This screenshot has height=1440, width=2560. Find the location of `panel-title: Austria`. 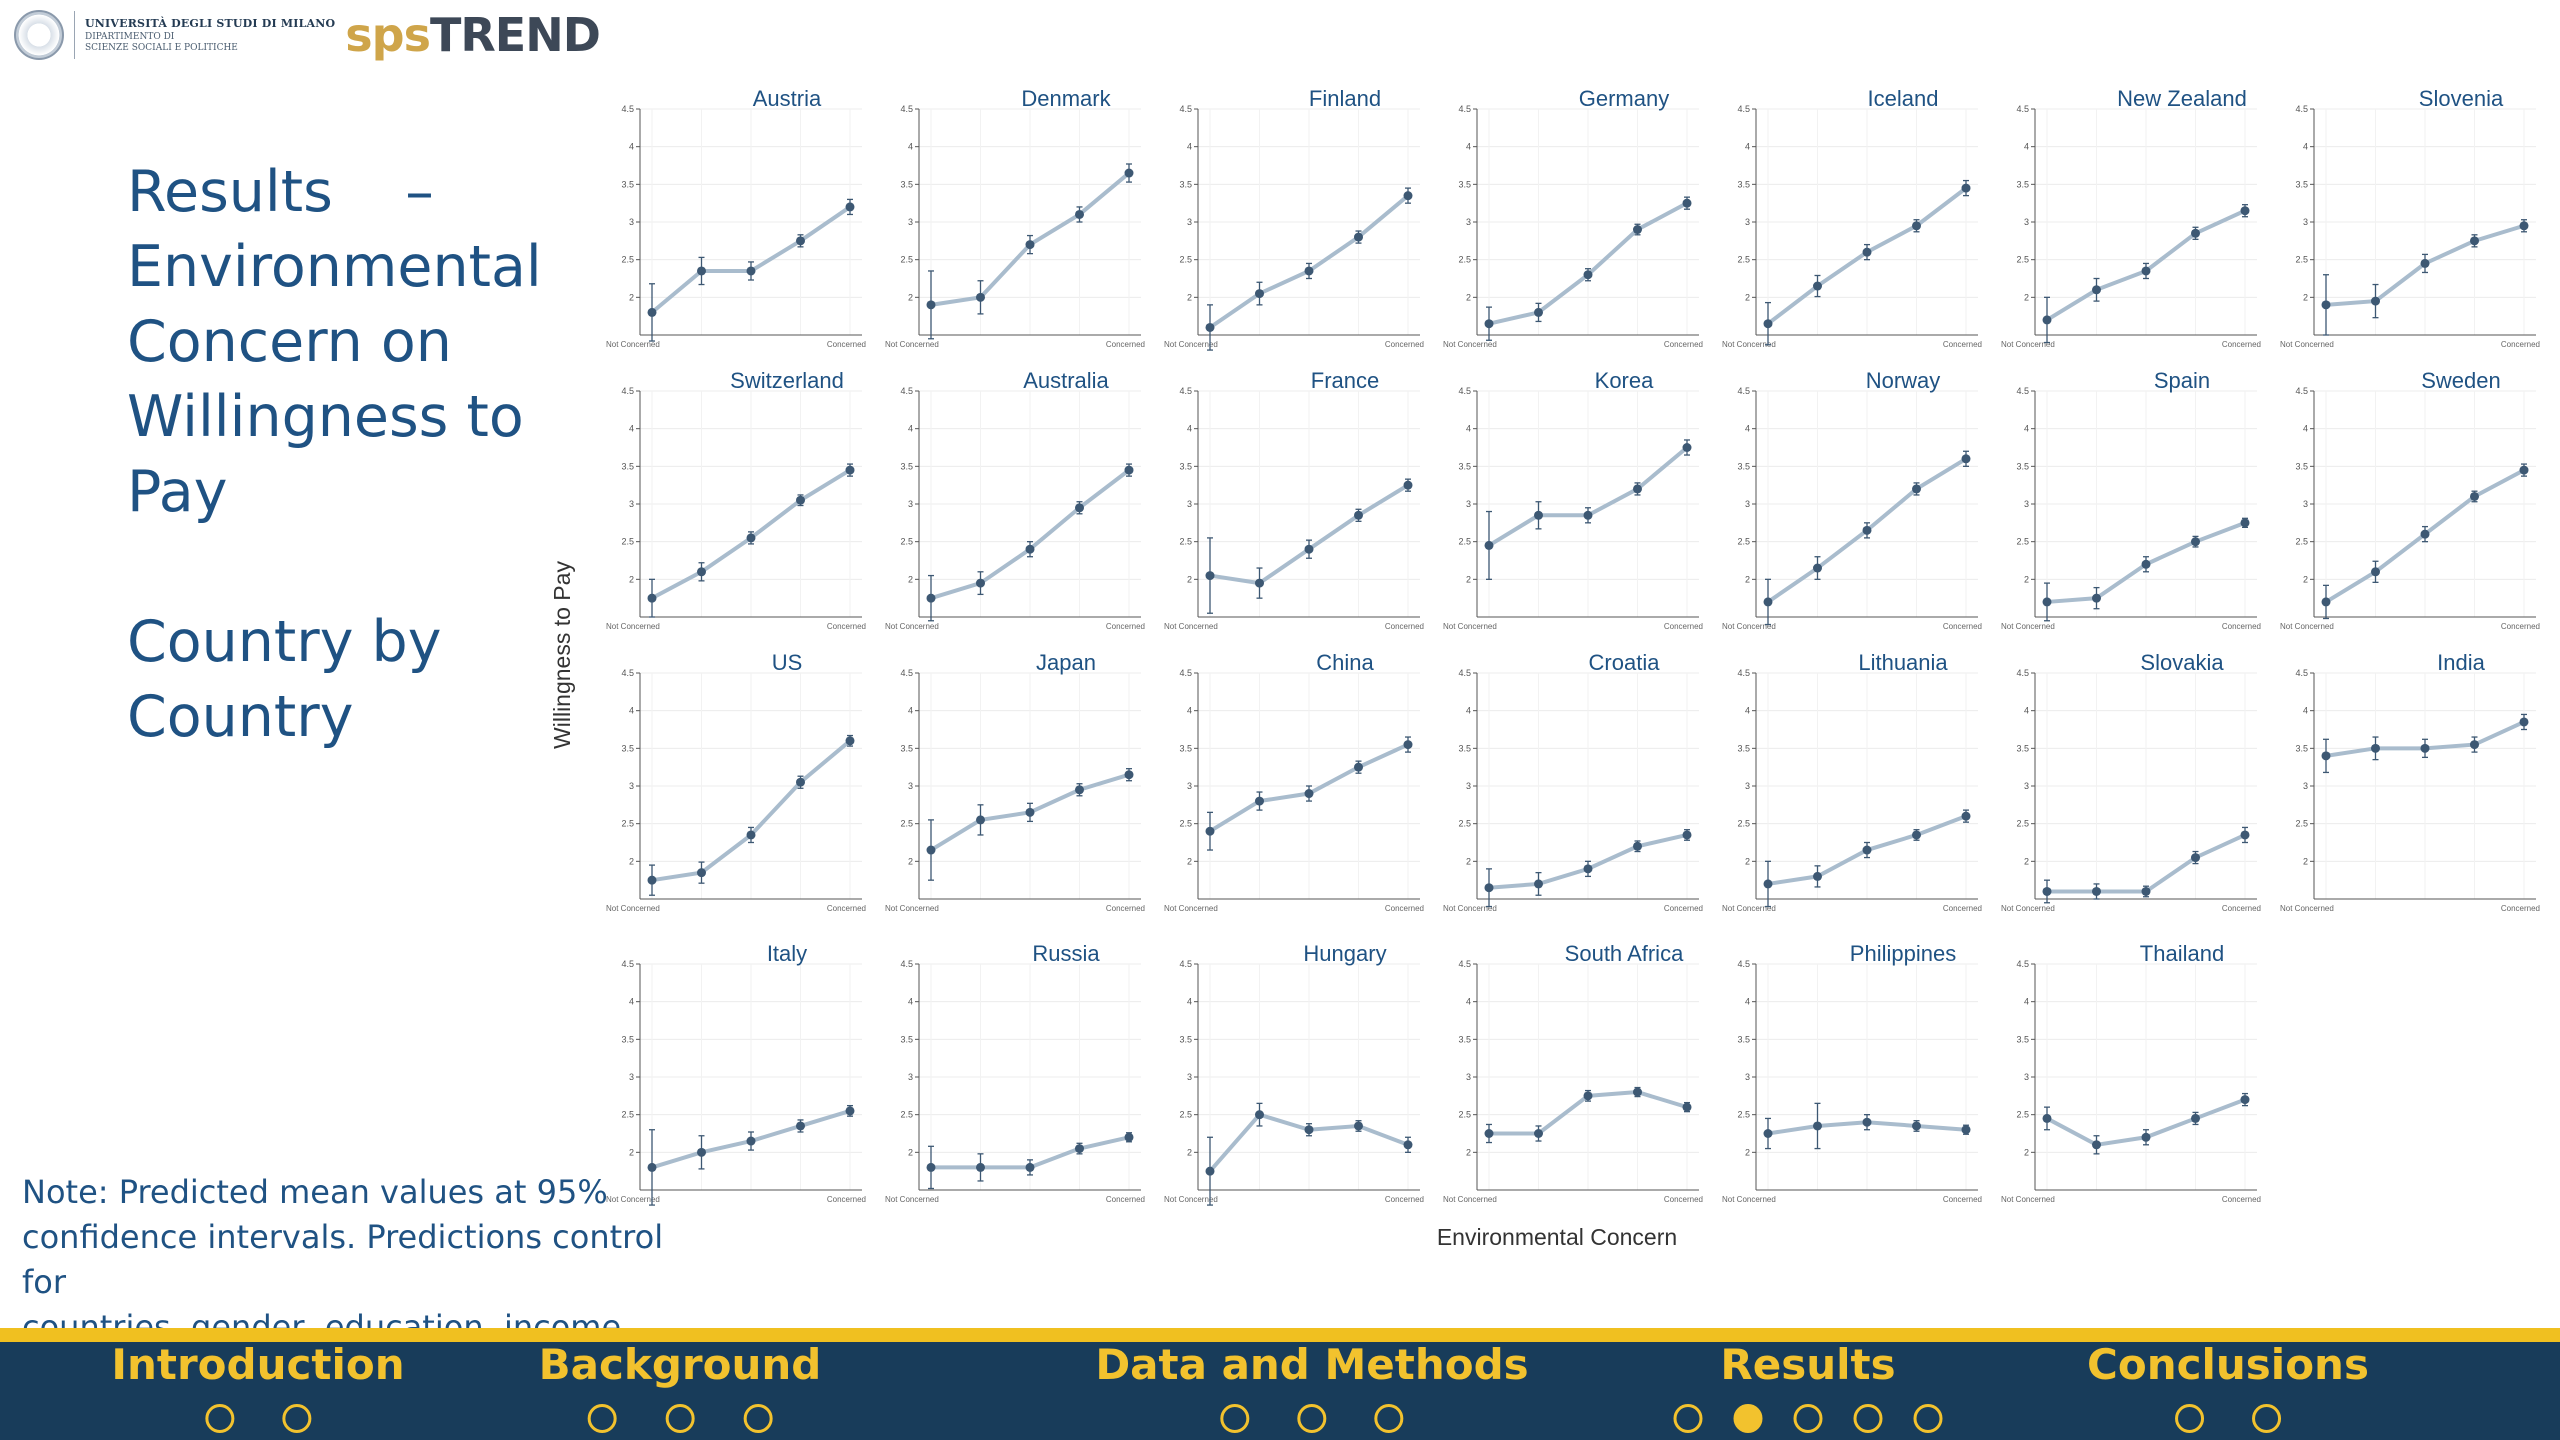

panel-title: Austria is located at coordinates (787, 98).